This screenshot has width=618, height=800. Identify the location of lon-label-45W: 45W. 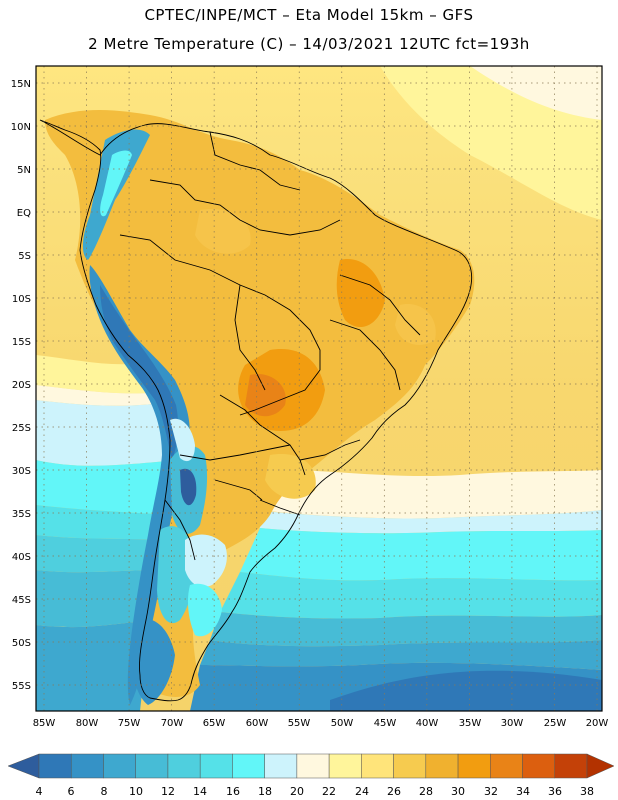
(385, 723).